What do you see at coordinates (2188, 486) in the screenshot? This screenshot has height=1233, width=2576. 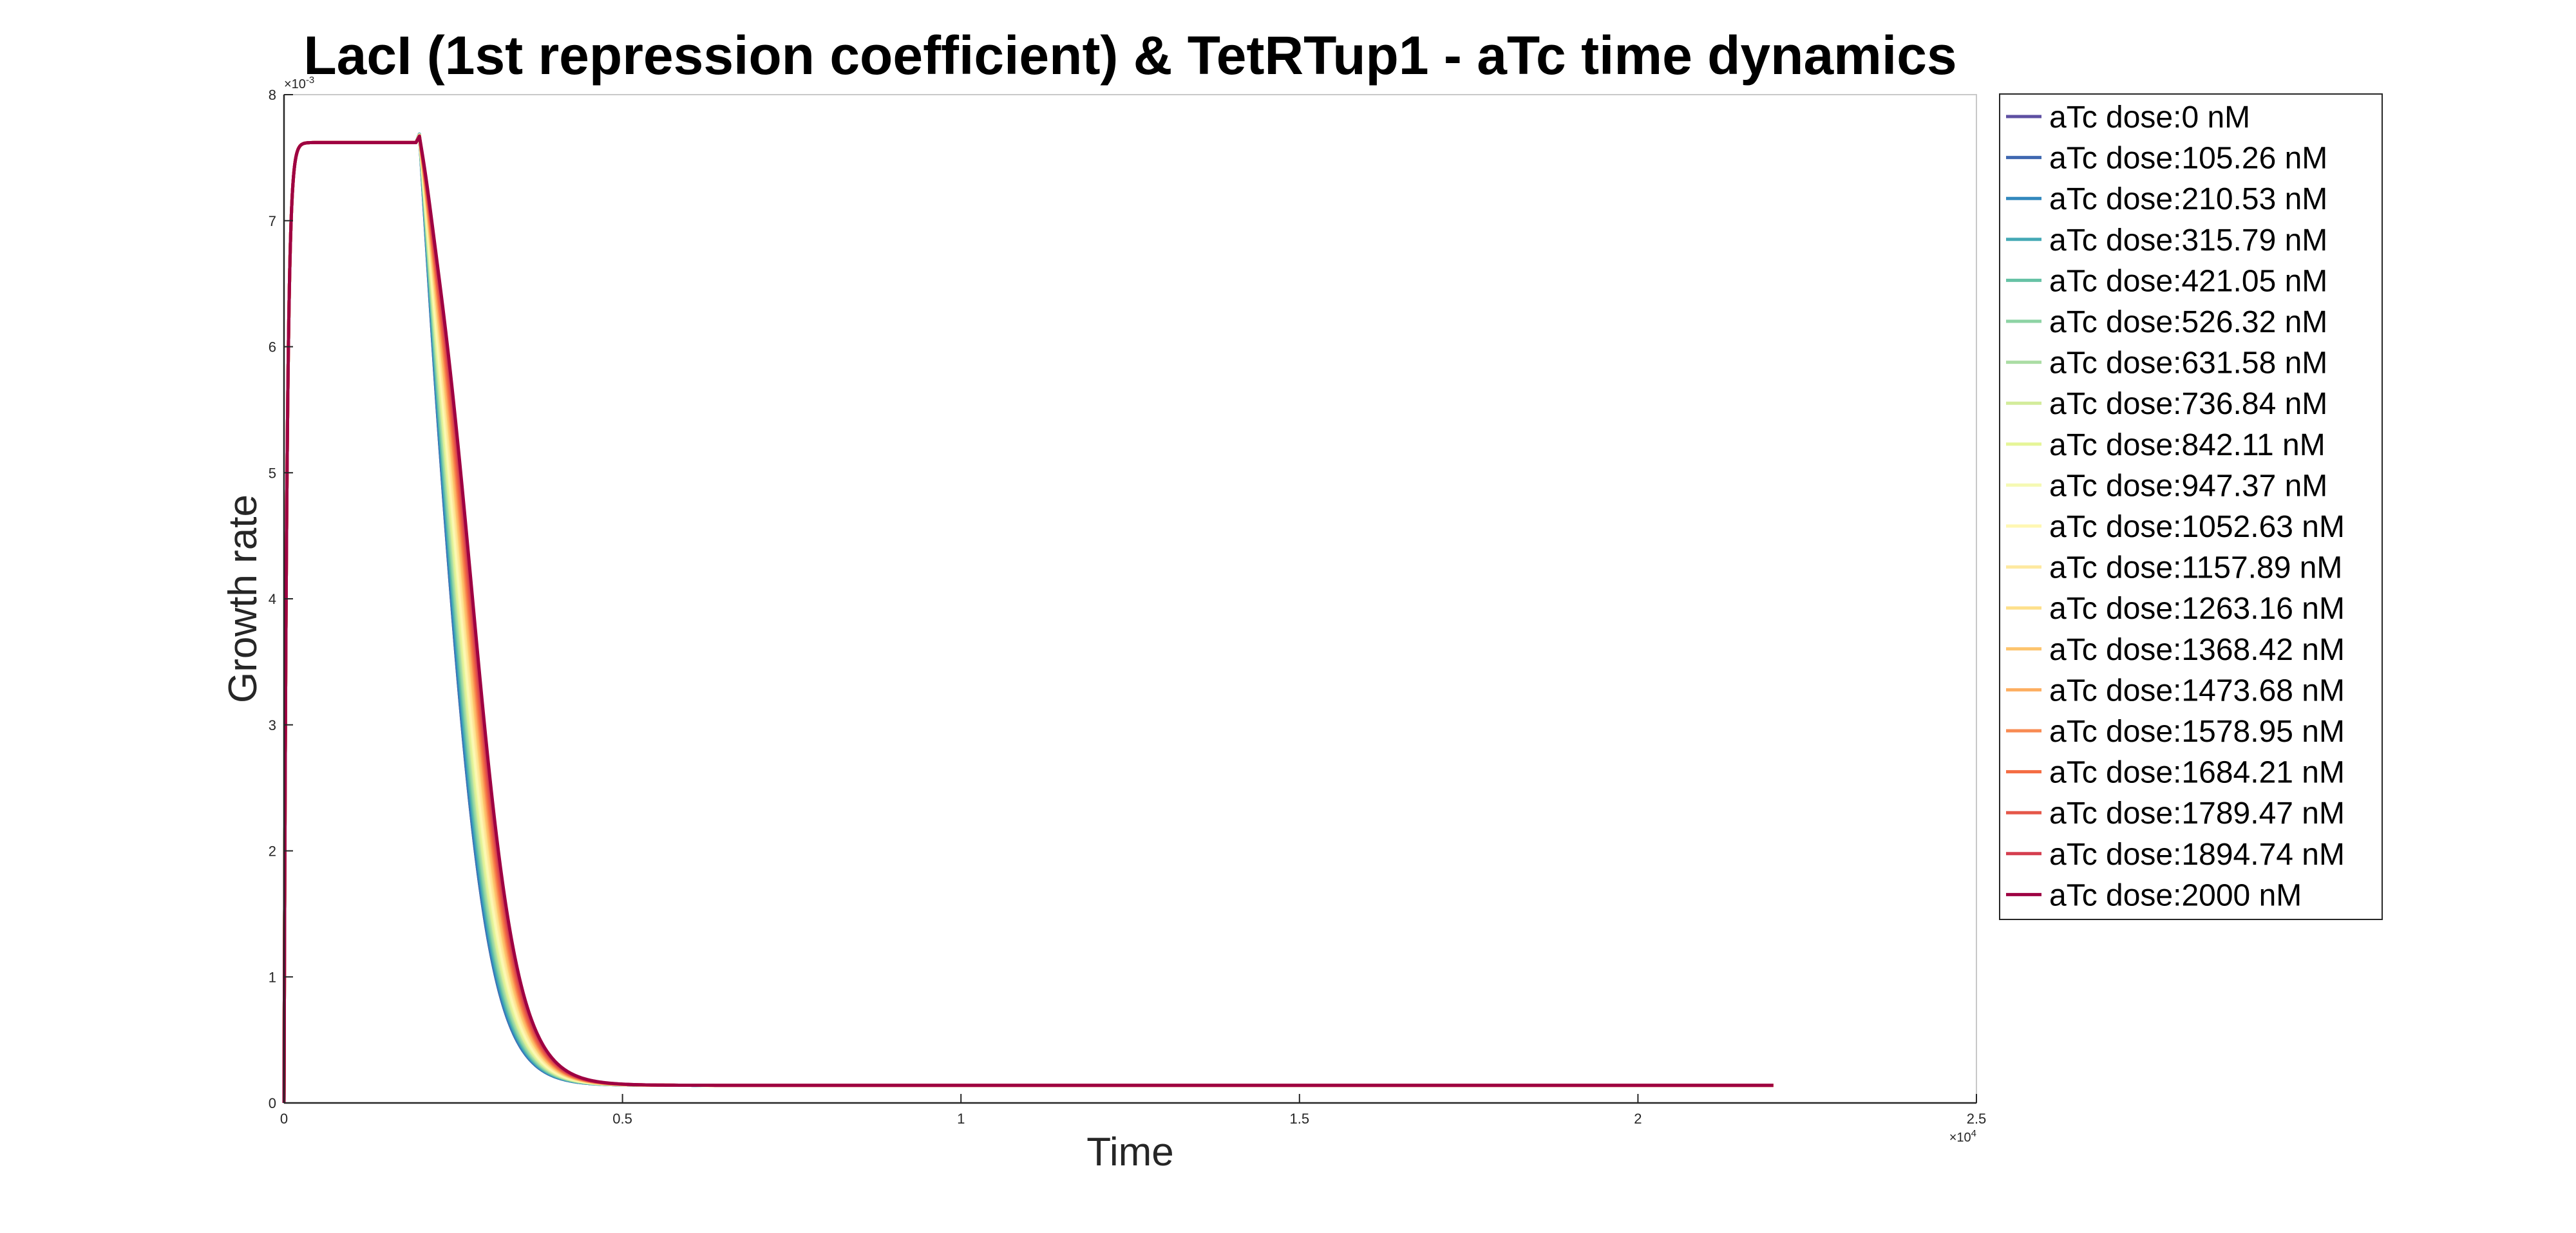 I see `legend-entry-label: aTc dose:947.37 nM` at bounding box center [2188, 486].